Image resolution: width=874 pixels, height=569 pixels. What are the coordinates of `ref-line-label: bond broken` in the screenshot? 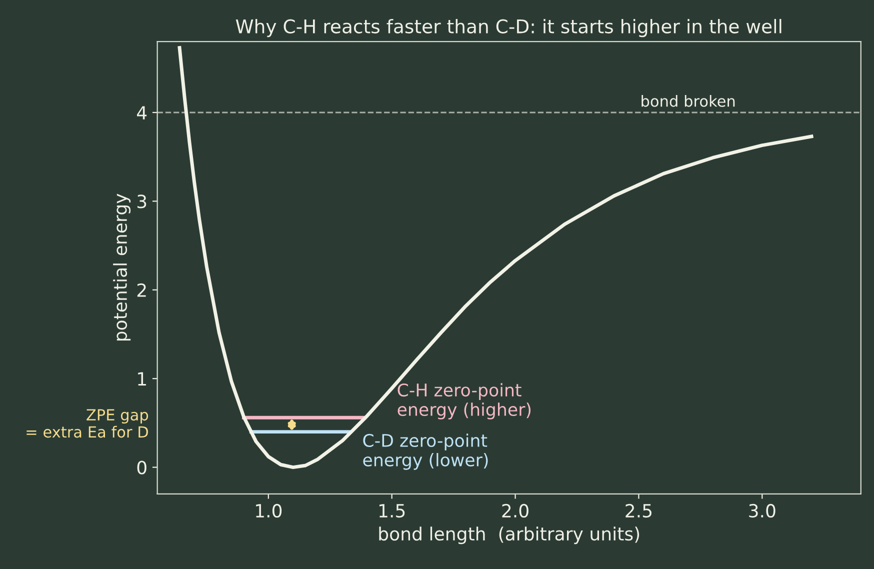 It's located at (688, 101).